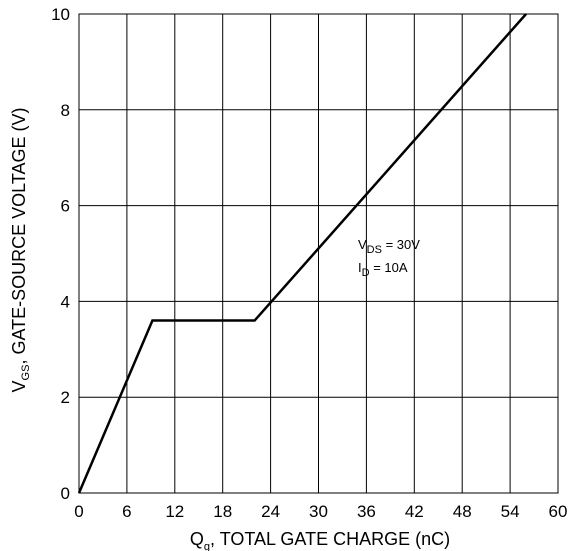 This screenshot has width=570, height=551. I want to click on x-tick-label: 48, so click(462, 511).